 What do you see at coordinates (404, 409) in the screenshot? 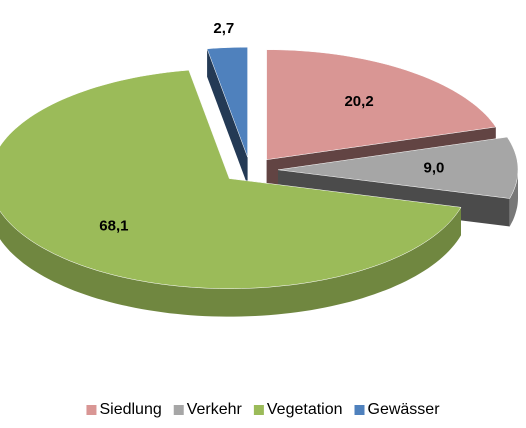
I see `legend-label: Gewässer` at bounding box center [404, 409].